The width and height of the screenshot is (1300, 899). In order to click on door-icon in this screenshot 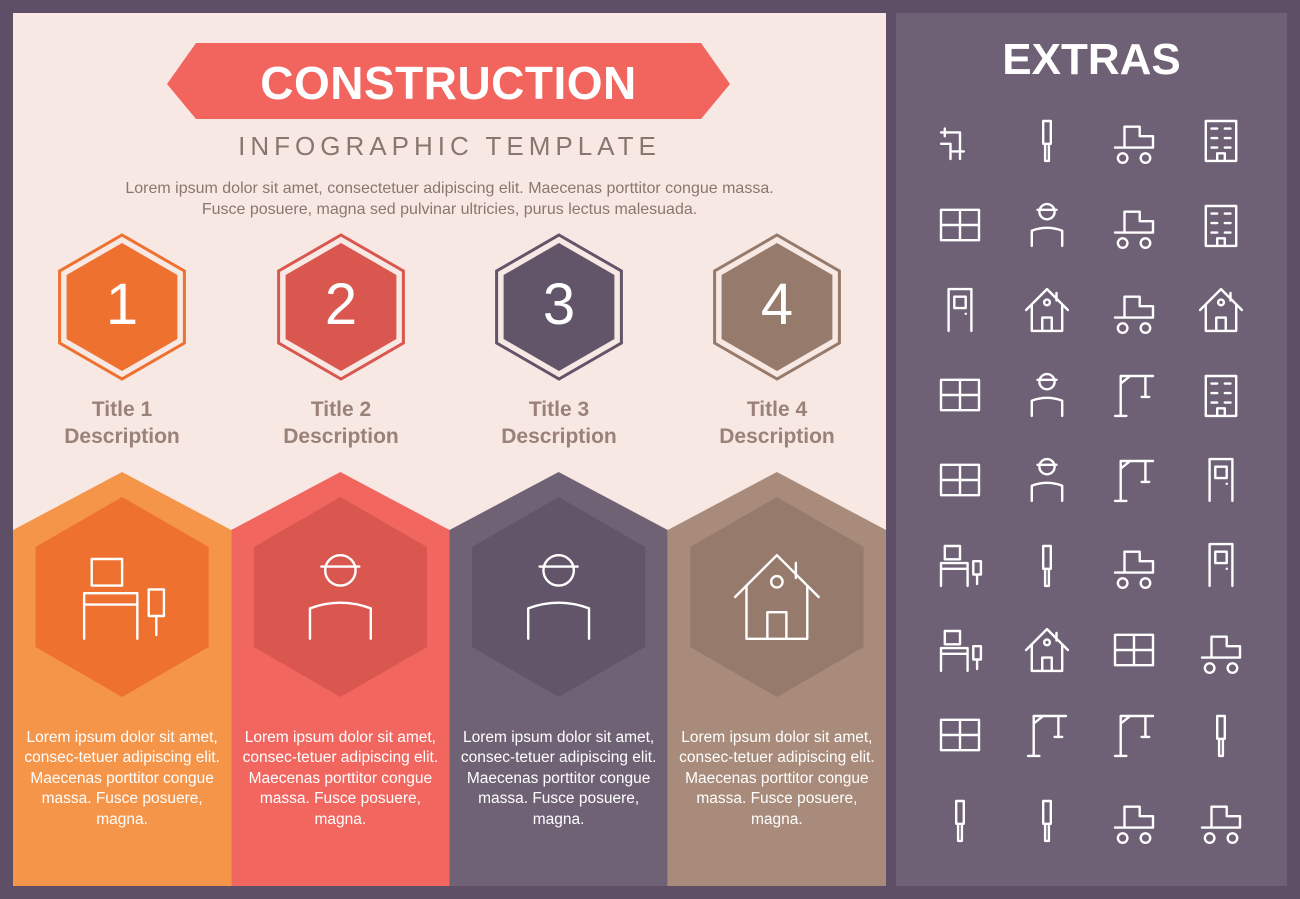, I will do `click(1221, 480)`.